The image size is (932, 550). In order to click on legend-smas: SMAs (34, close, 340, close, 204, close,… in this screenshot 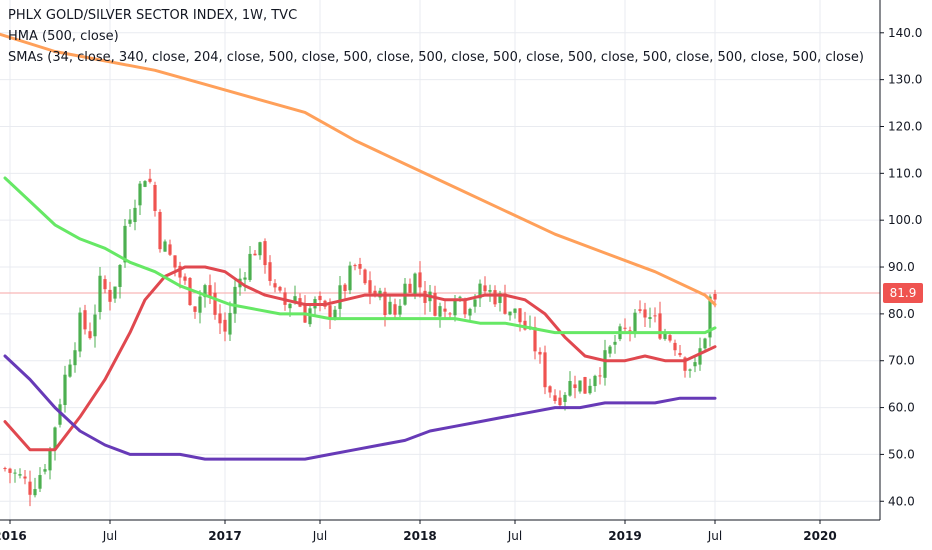, I will do `click(436, 57)`.